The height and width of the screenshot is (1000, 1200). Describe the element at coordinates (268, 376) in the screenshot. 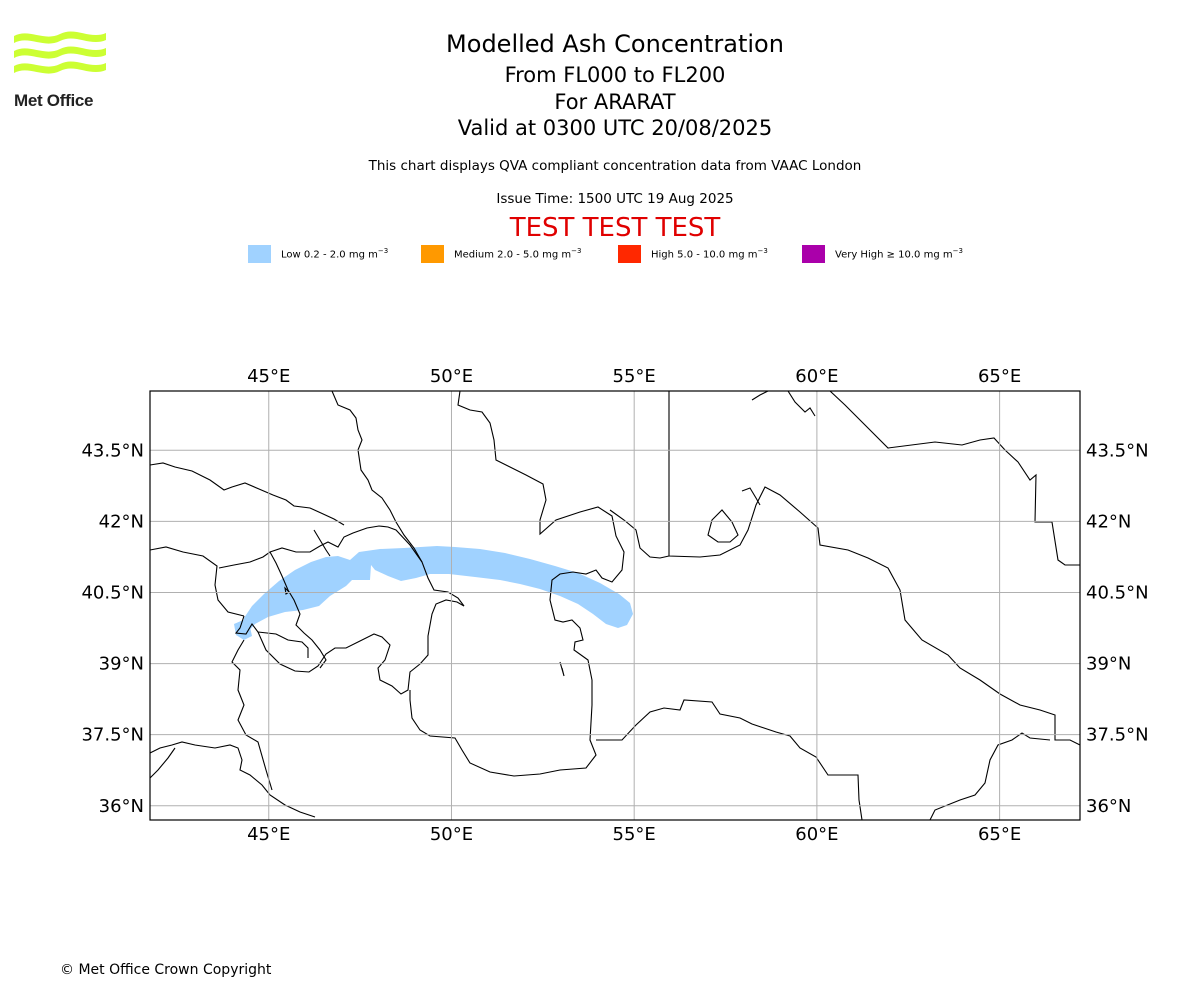

I see `lon-tick-label-top: 45°E` at that location.